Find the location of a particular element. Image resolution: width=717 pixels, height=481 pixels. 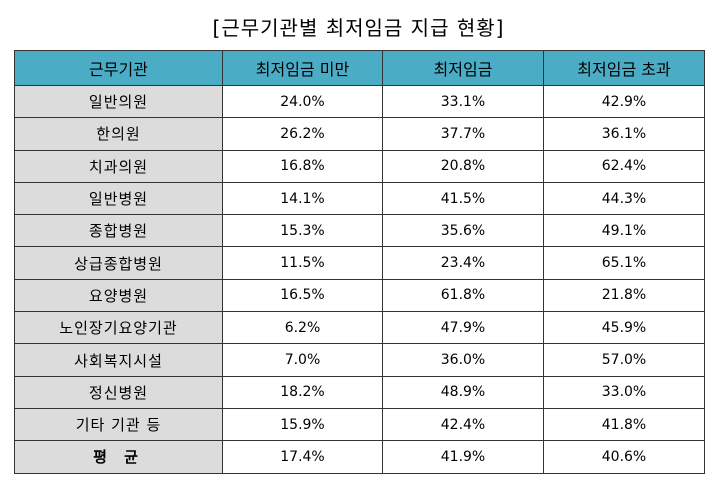

cell-above: 21.8% is located at coordinates (624, 295).